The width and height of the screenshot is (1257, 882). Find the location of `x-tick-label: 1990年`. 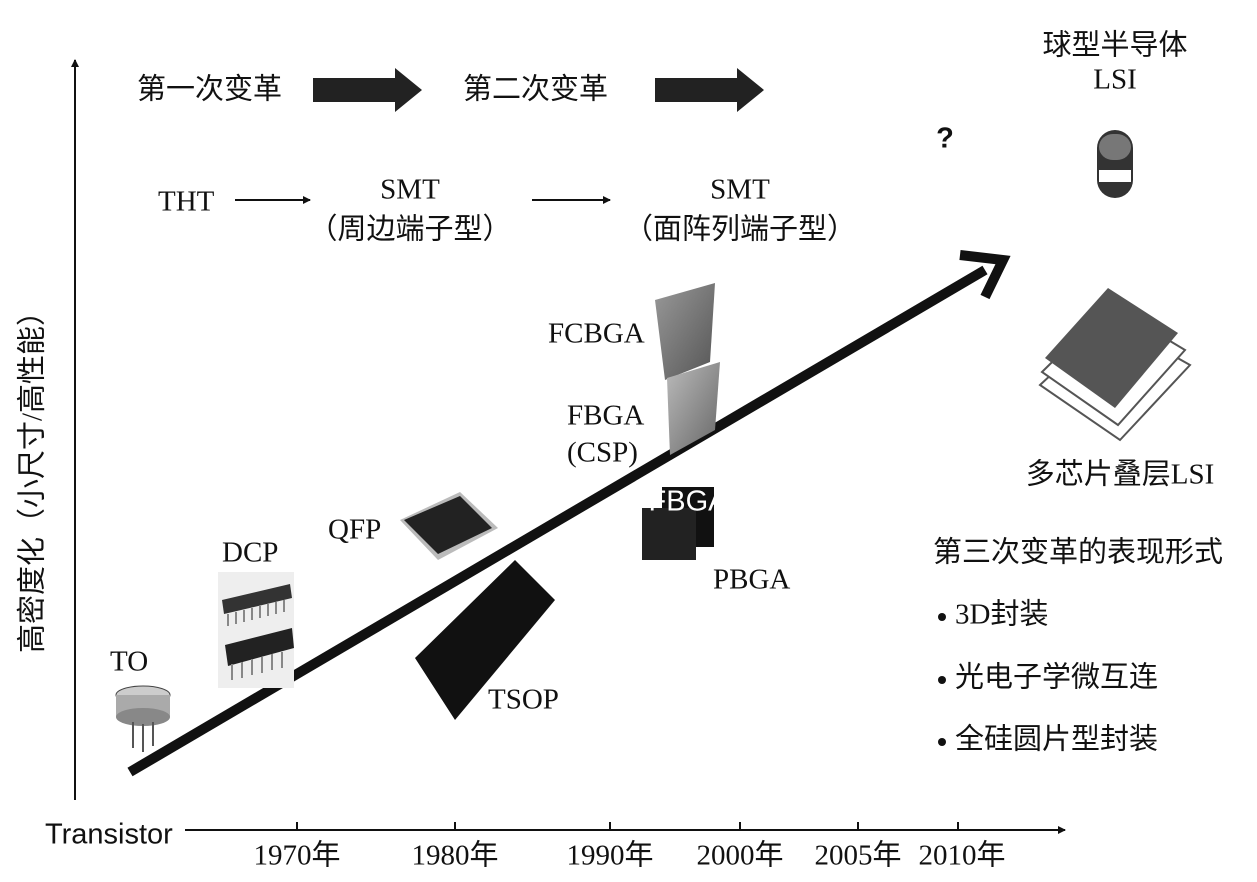

x-tick-label: 1990年 is located at coordinates (609, 855).